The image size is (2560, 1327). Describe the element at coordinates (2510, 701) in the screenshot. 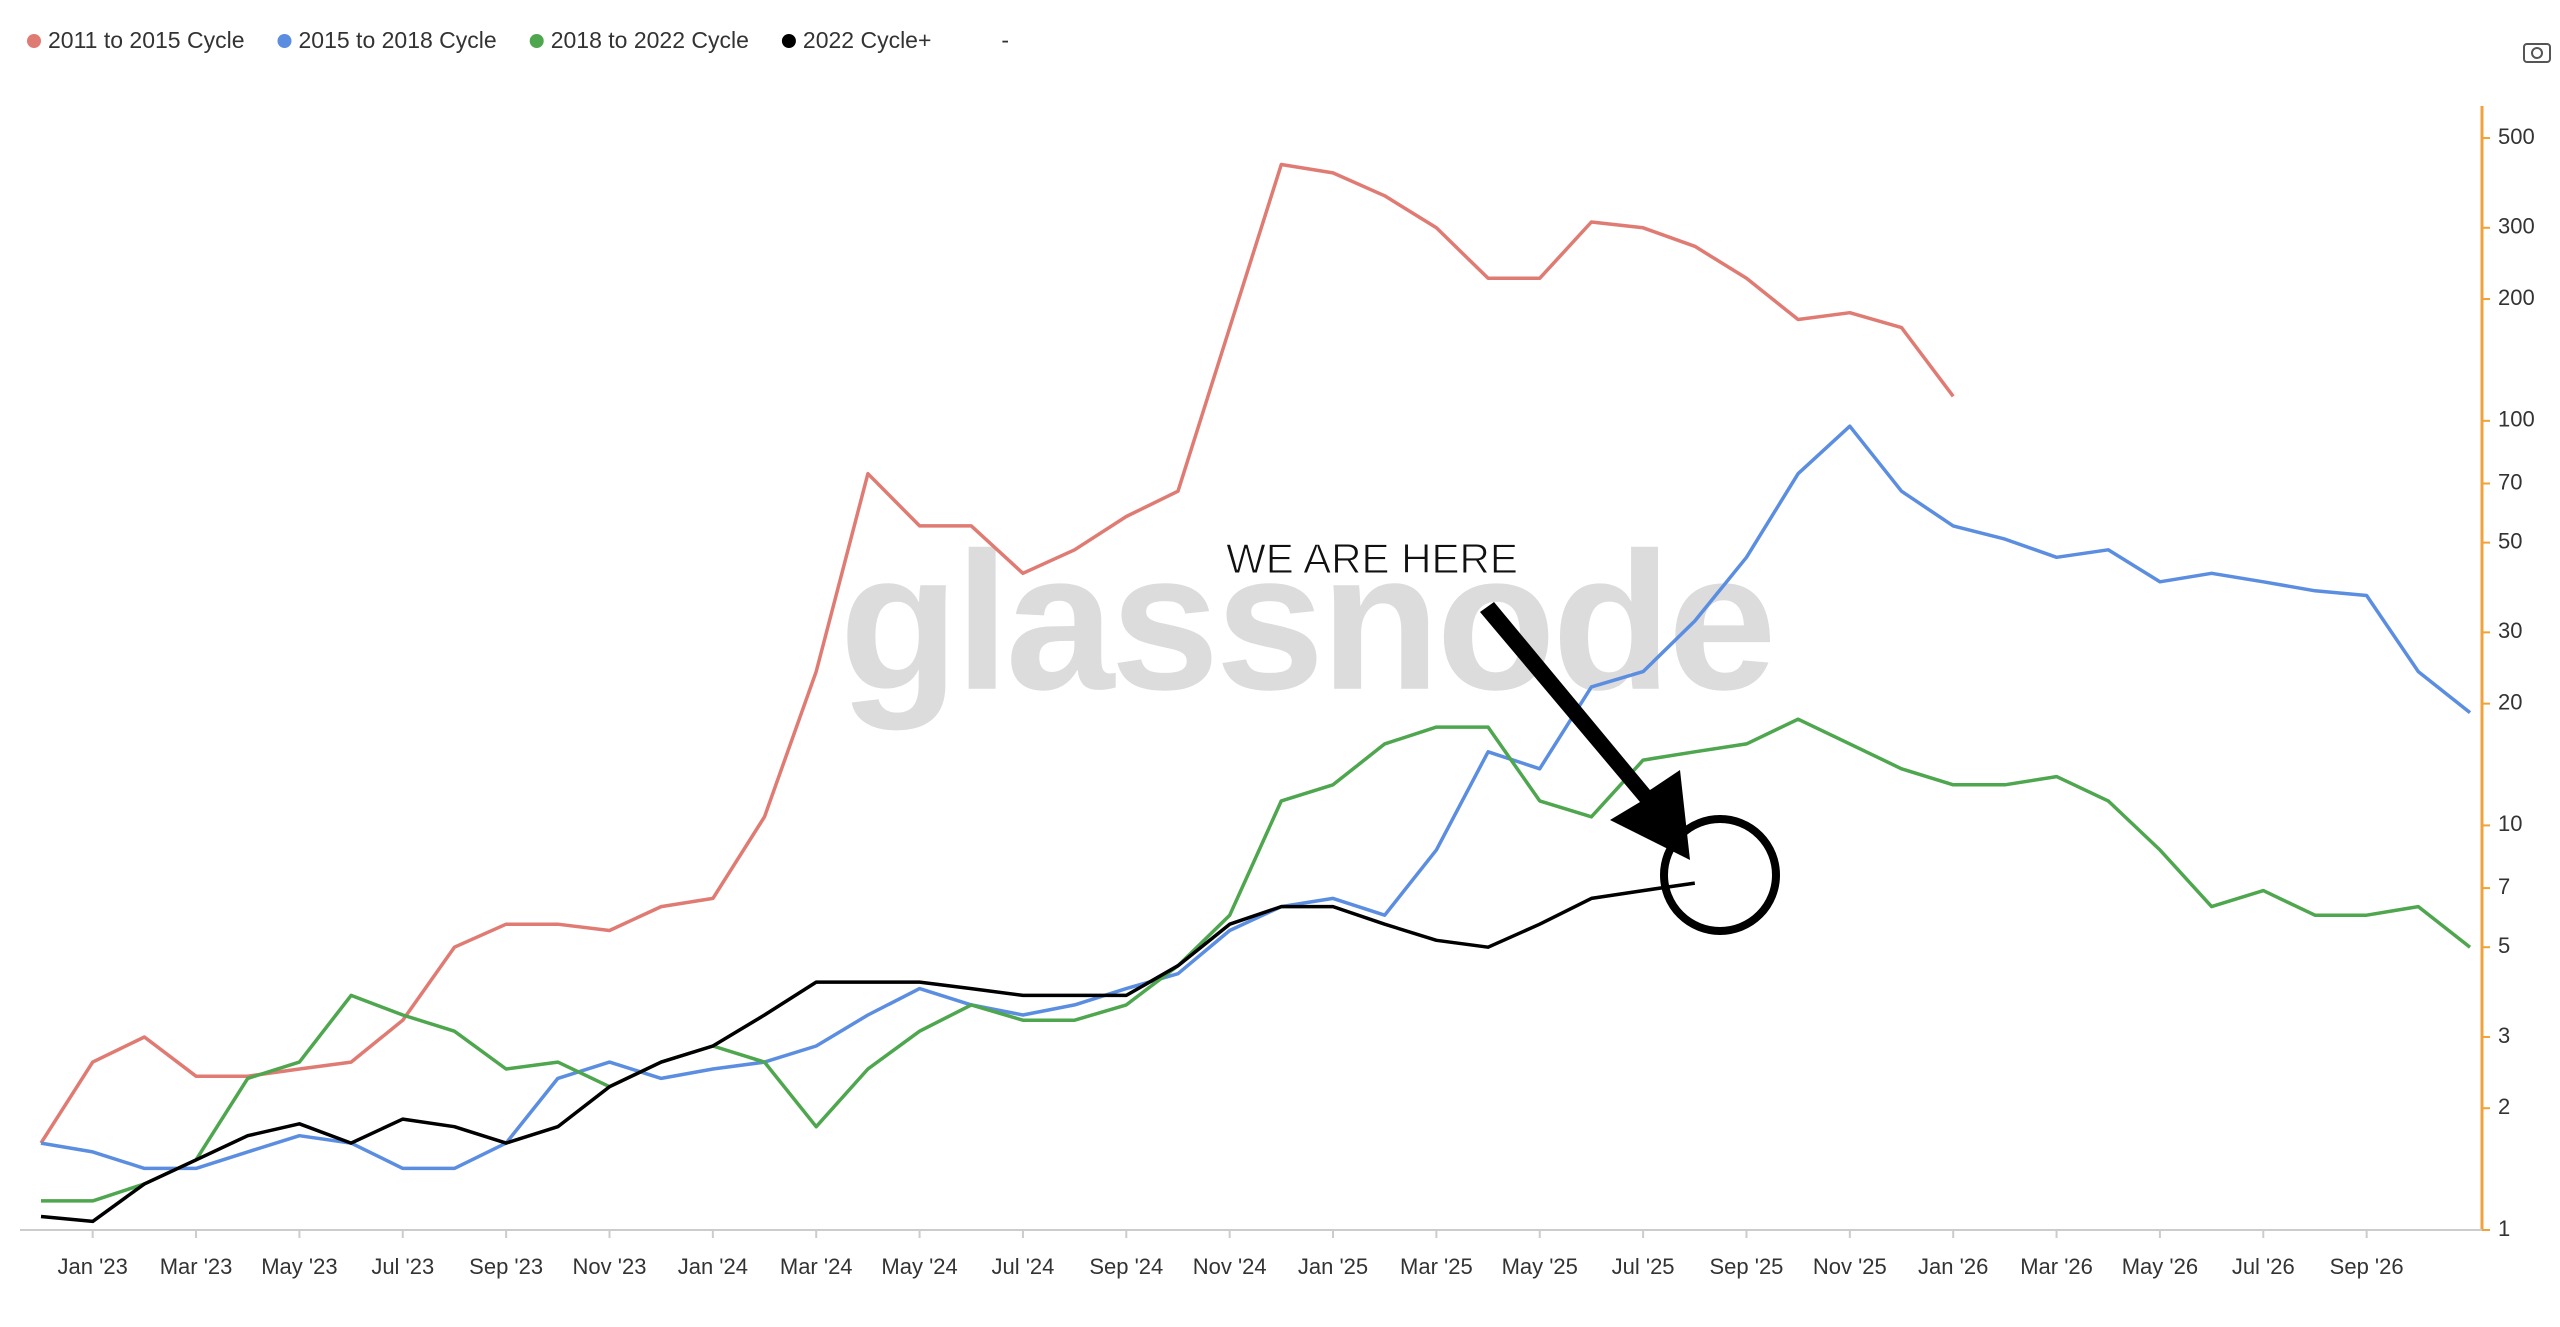

I see `y-tick-label: 20` at that location.